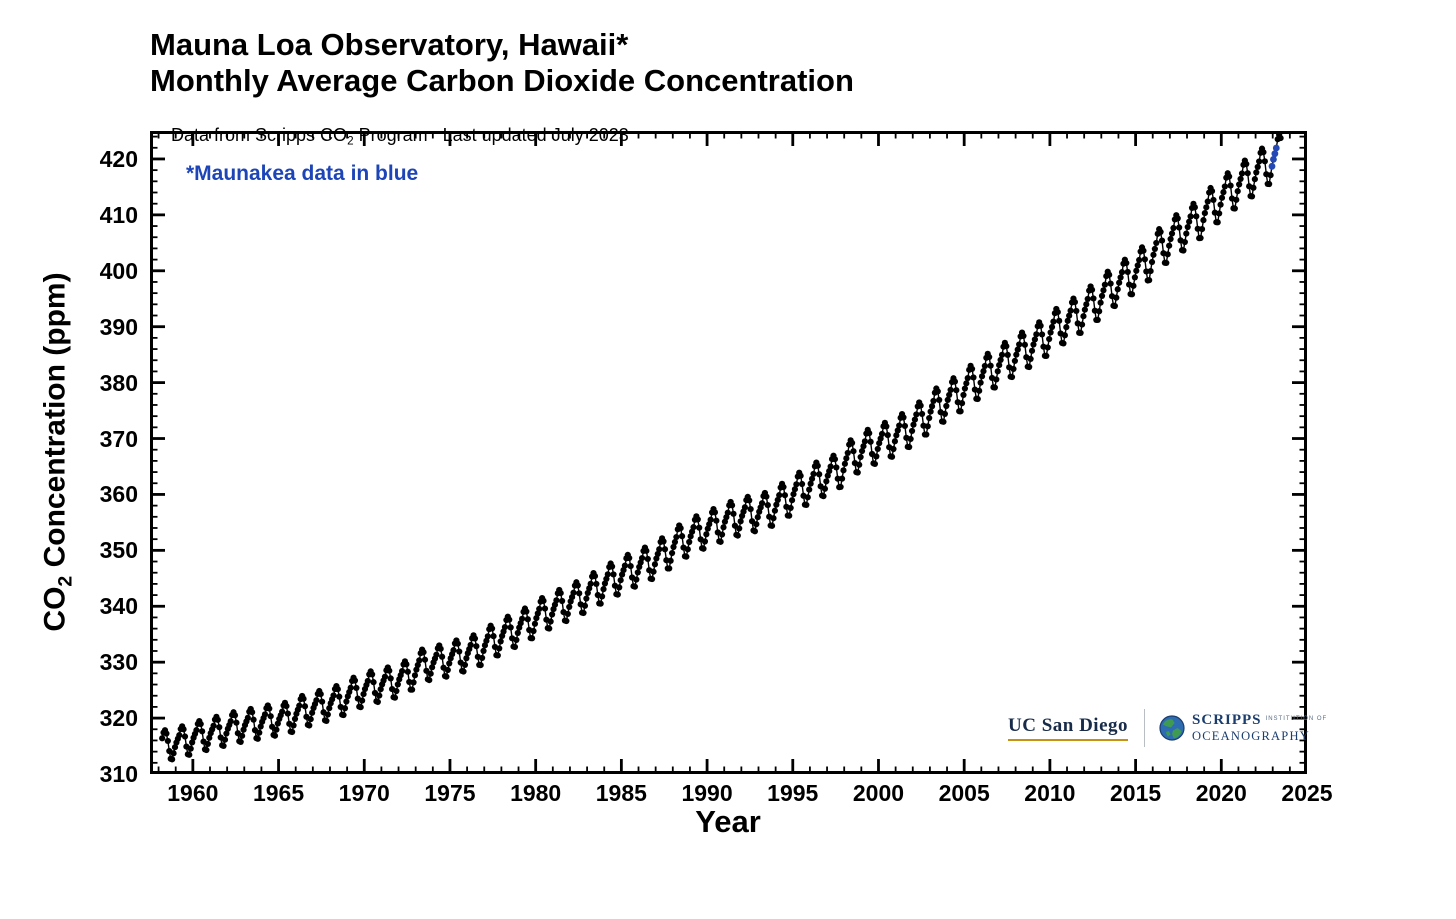 This screenshot has height=919, width=1456. I want to click on x-tick-label: 2025, so click(1307, 793).